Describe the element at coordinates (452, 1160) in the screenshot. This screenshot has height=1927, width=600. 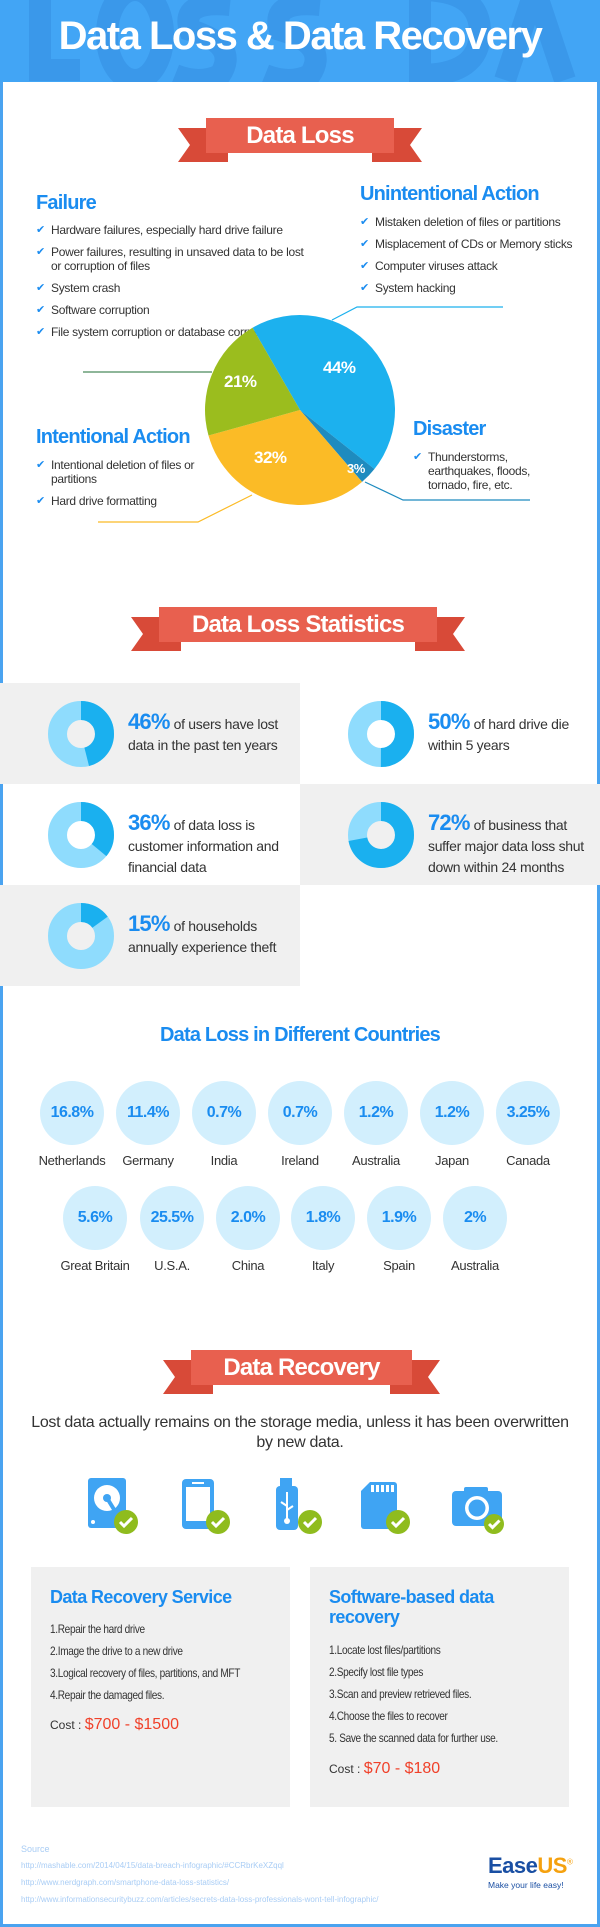
I see `country-name: Japan` at that location.